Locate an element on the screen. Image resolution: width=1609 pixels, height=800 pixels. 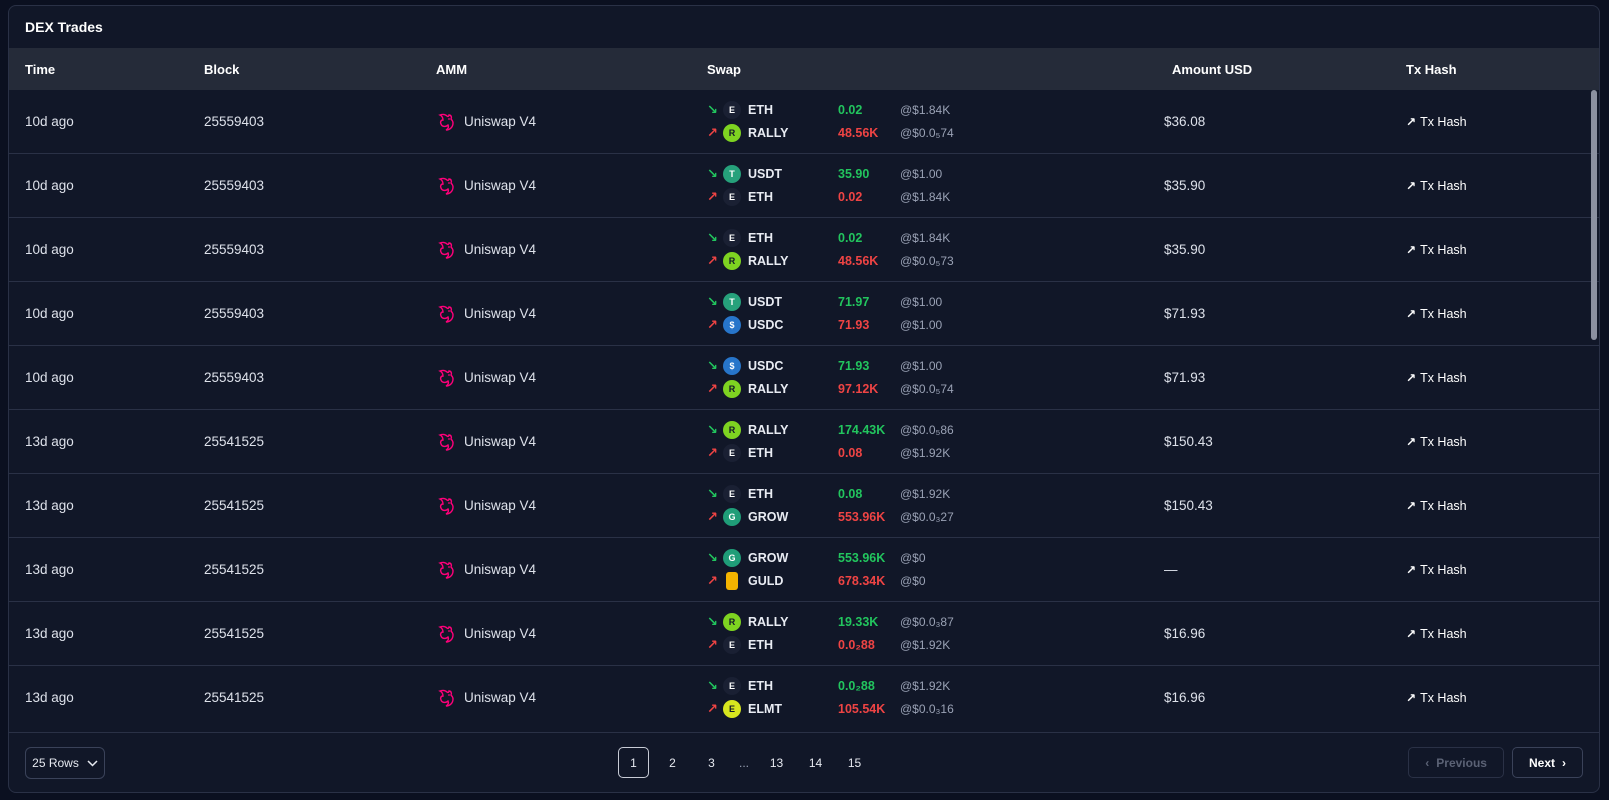
token-price: @$0.0₅73 is located at coordinates (927, 261).